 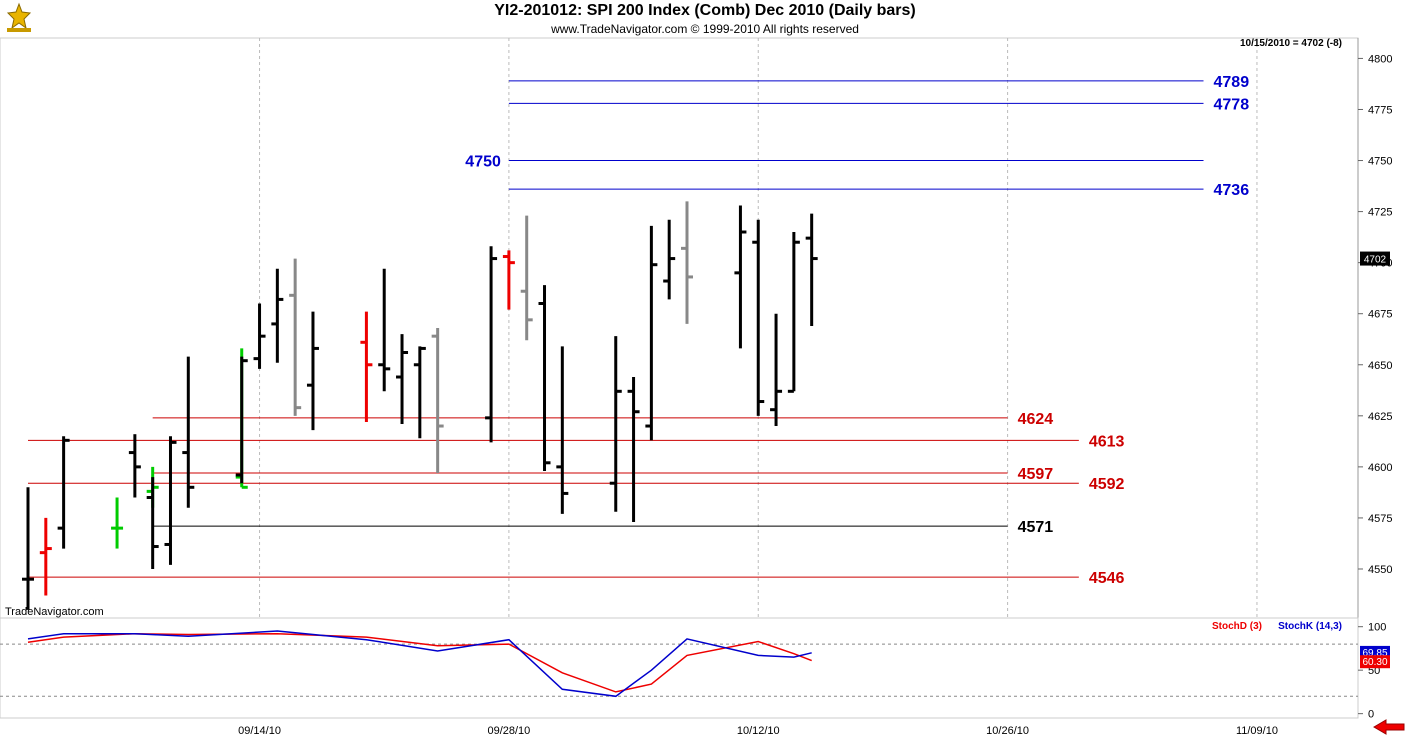 I want to click on y-tick-label: 4600, so click(x=1380, y=468).